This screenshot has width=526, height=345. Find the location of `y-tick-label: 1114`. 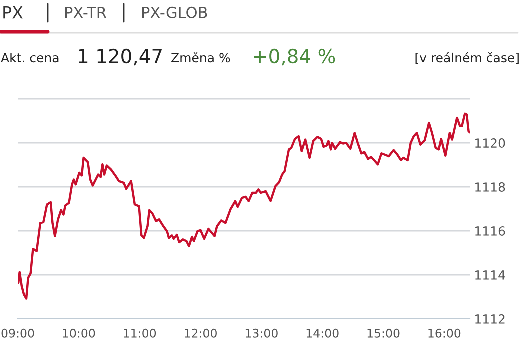

y-tick-label: 1114 is located at coordinates (491, 275).